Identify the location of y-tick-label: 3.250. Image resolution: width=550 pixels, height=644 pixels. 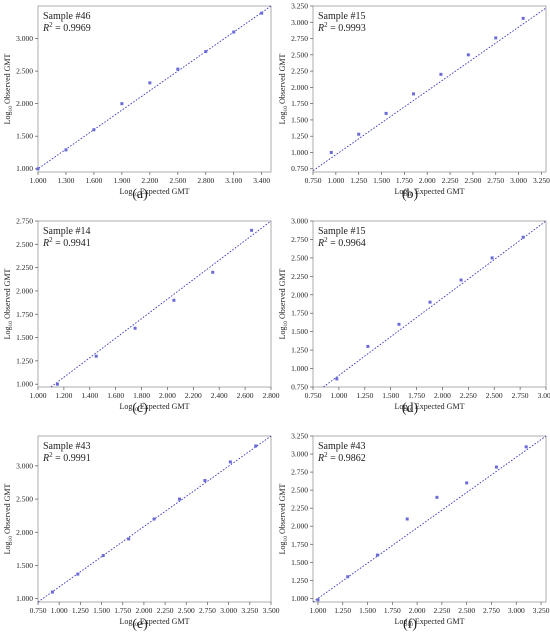
(299, 436).